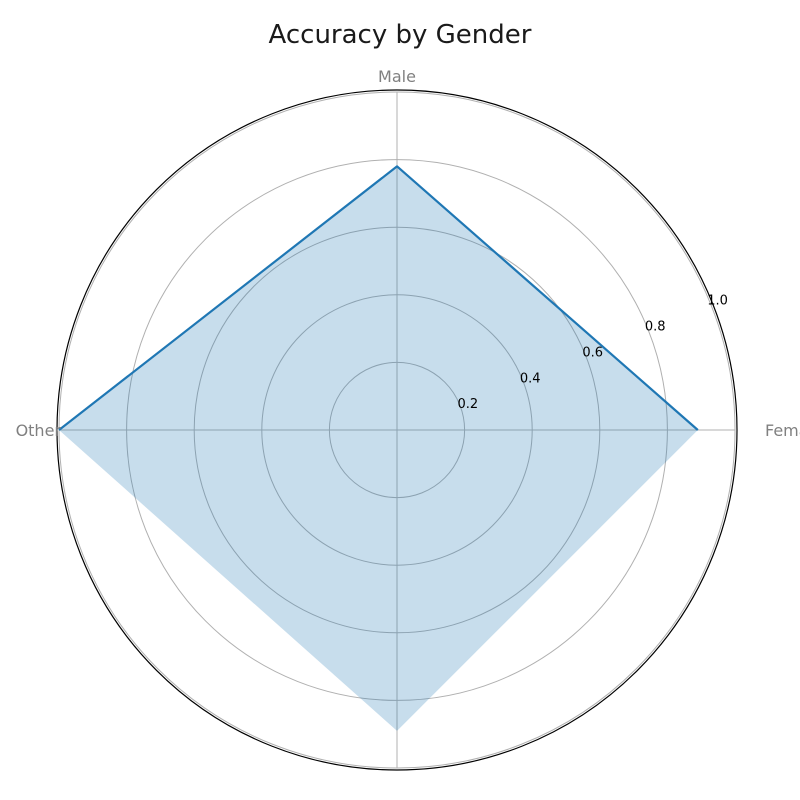 Image resolution: width=800 pixels, height=800 pixels. Describe the element at coordinates (717, 301) in the screenshot. I see `r-tick-label-4: 1.0` at that location.